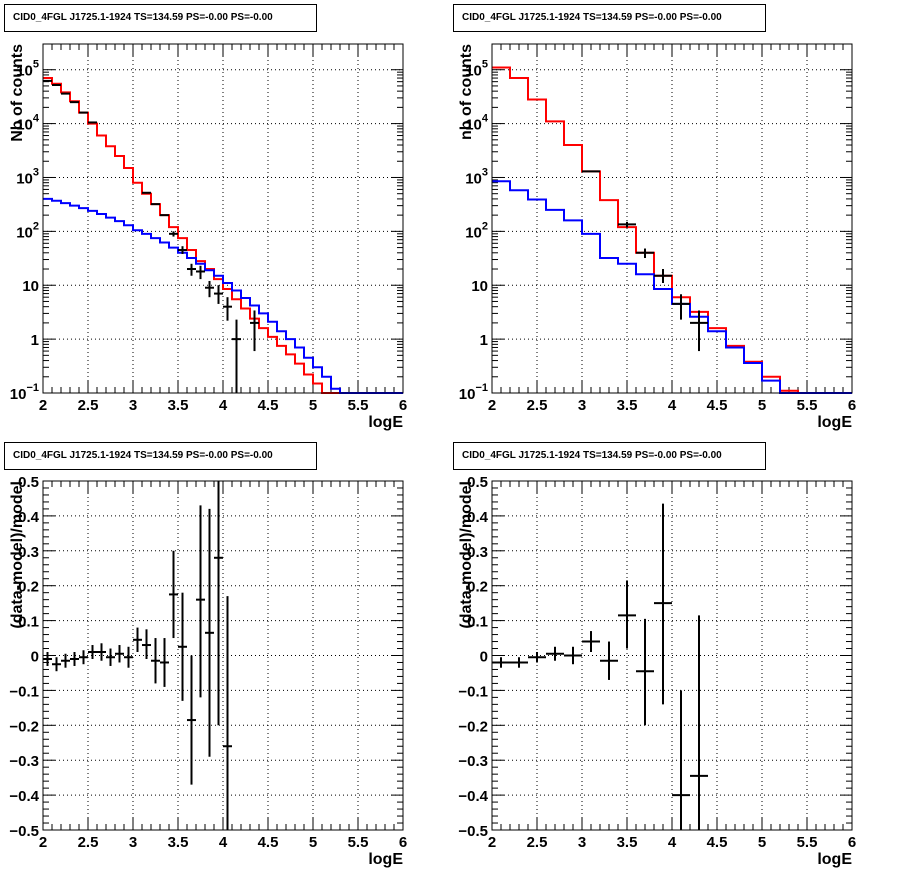 This screenshot has width=898, height=875. What do you see at coordinates (28, 622) in the screenshot?
I see `y-tick-label: 0.1` at bounding box center [28, 622].